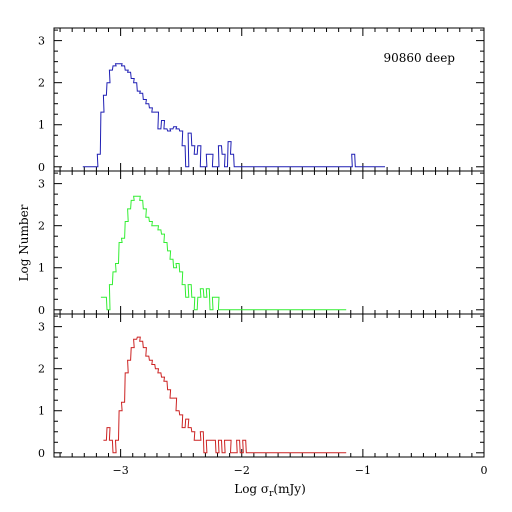  What do you see at coordinates (24, 242) in the screenshot?
I see `y-axis-label: Log Number` at bounding box center [24, 242].